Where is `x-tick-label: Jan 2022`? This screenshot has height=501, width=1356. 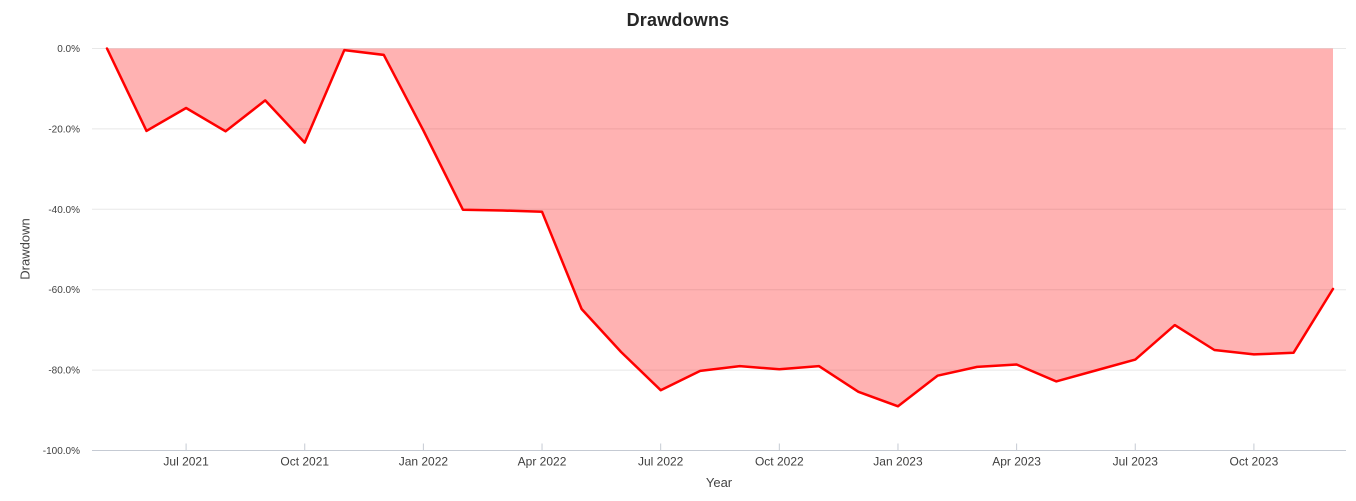
x-tick-label: Jan 2022 is located at coordinates (424, 462).